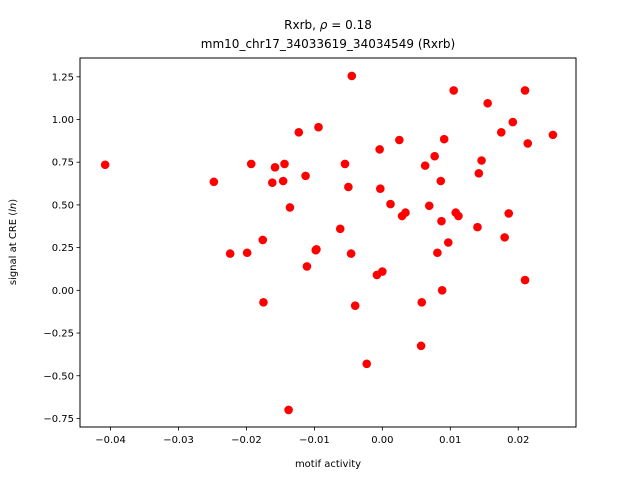  What do you see at coordinates (13, 207) in the screenshot?
I see `y-axis-label-italic: ln` at bounding box center [13, 207].